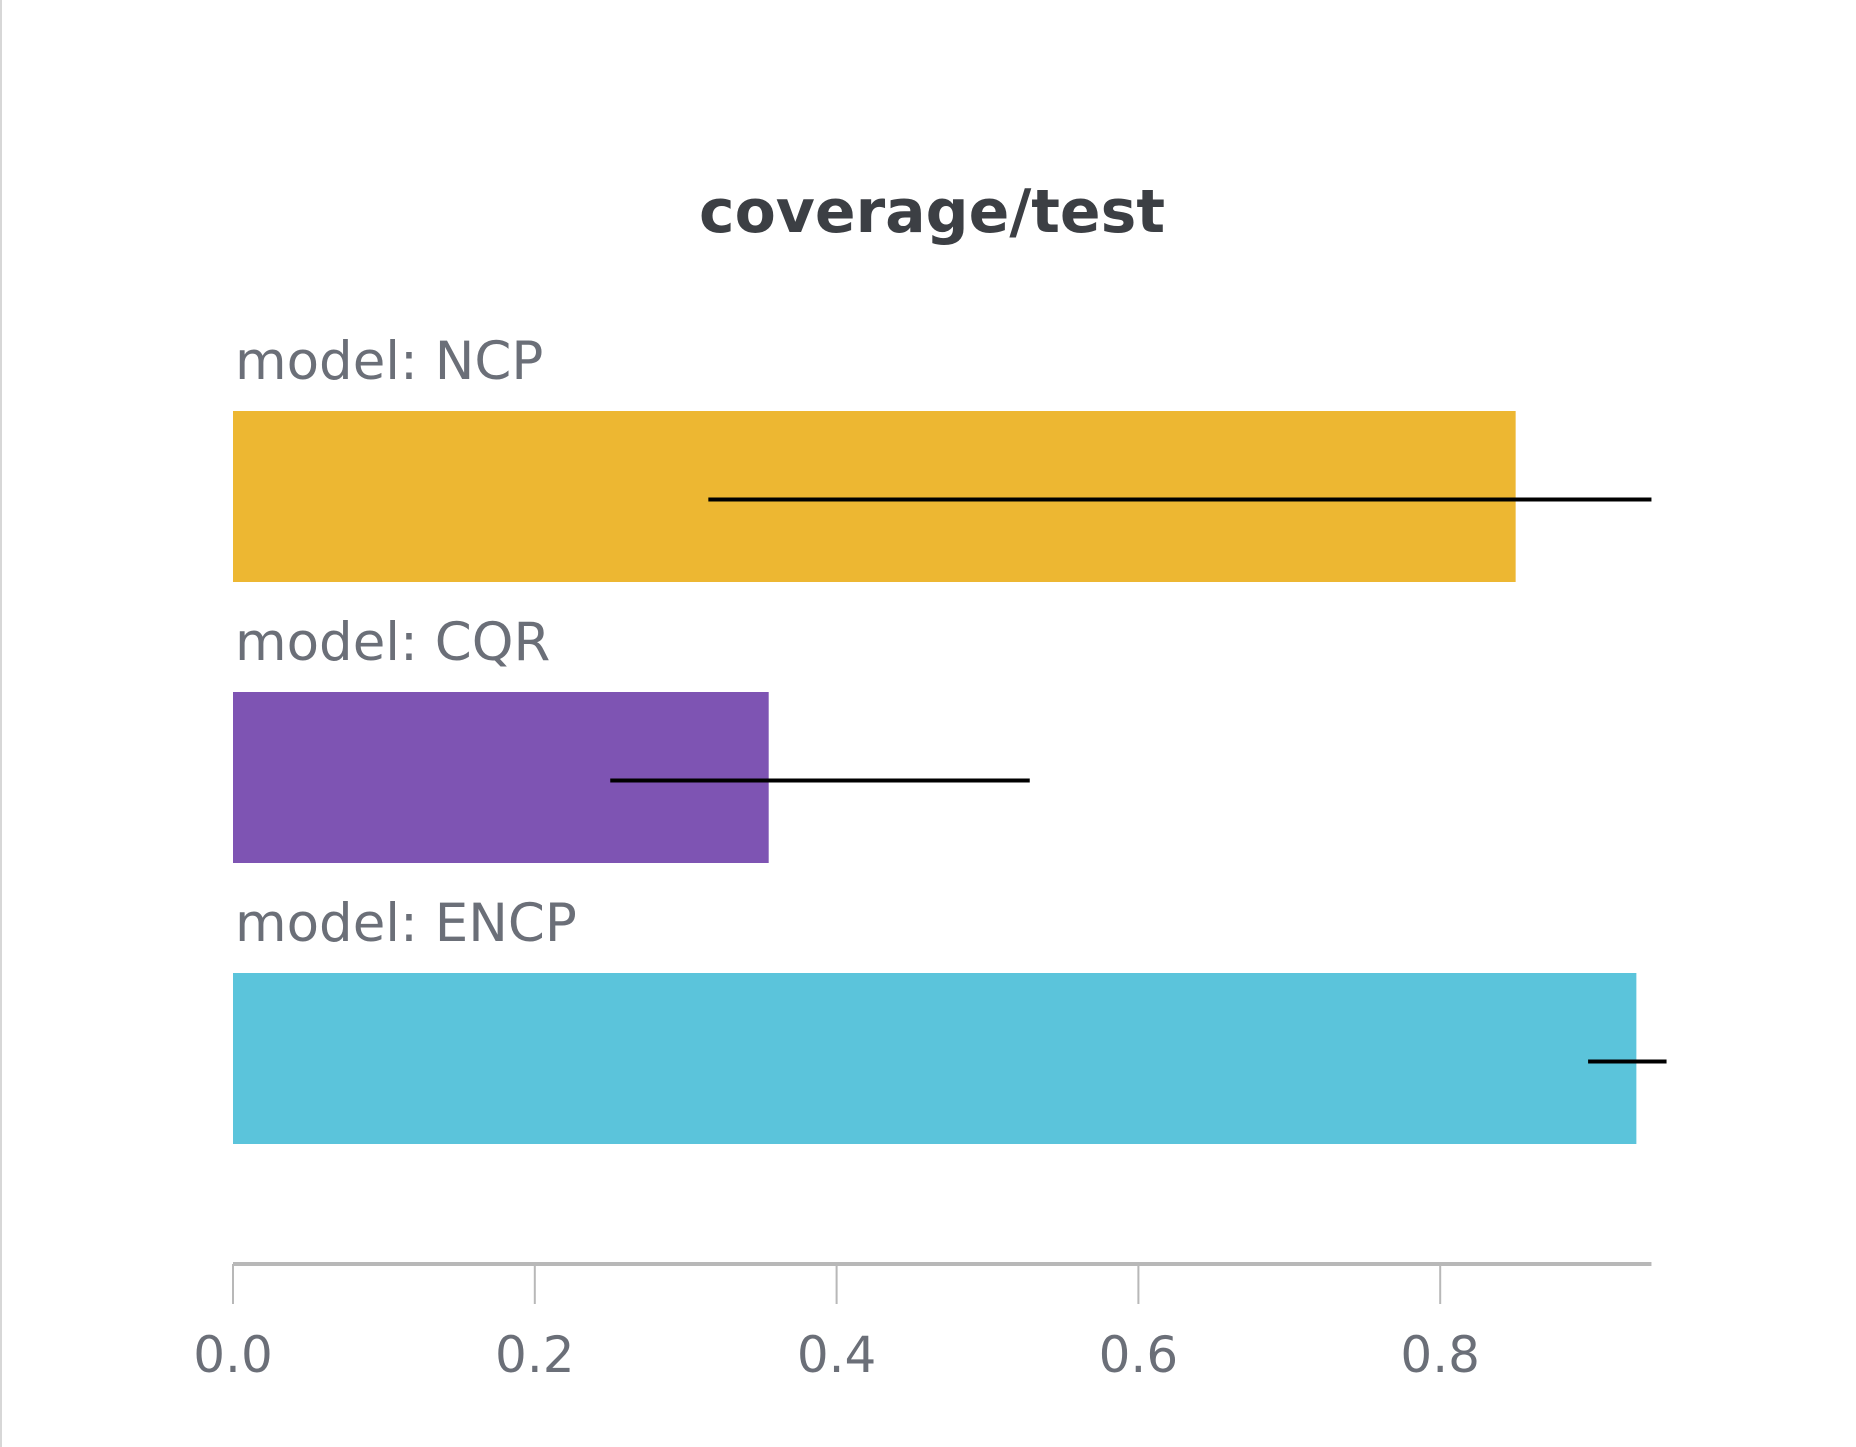 Image resolution: width=1856 pixels, height=1447 pixels. What do you see at coordinates (1440, 1355) in the screenshot?
I see `x-tick-label: 0.8` at bounding box center [1440, 1355].